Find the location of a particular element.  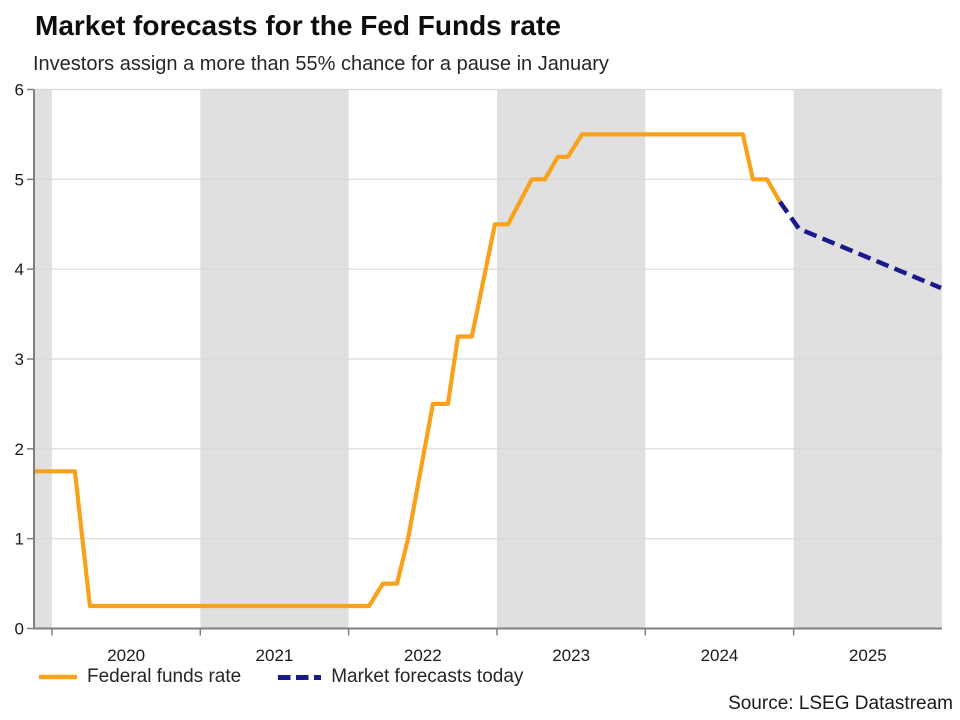

solid-line-swatch-icon is located at coordinates (58, 677).